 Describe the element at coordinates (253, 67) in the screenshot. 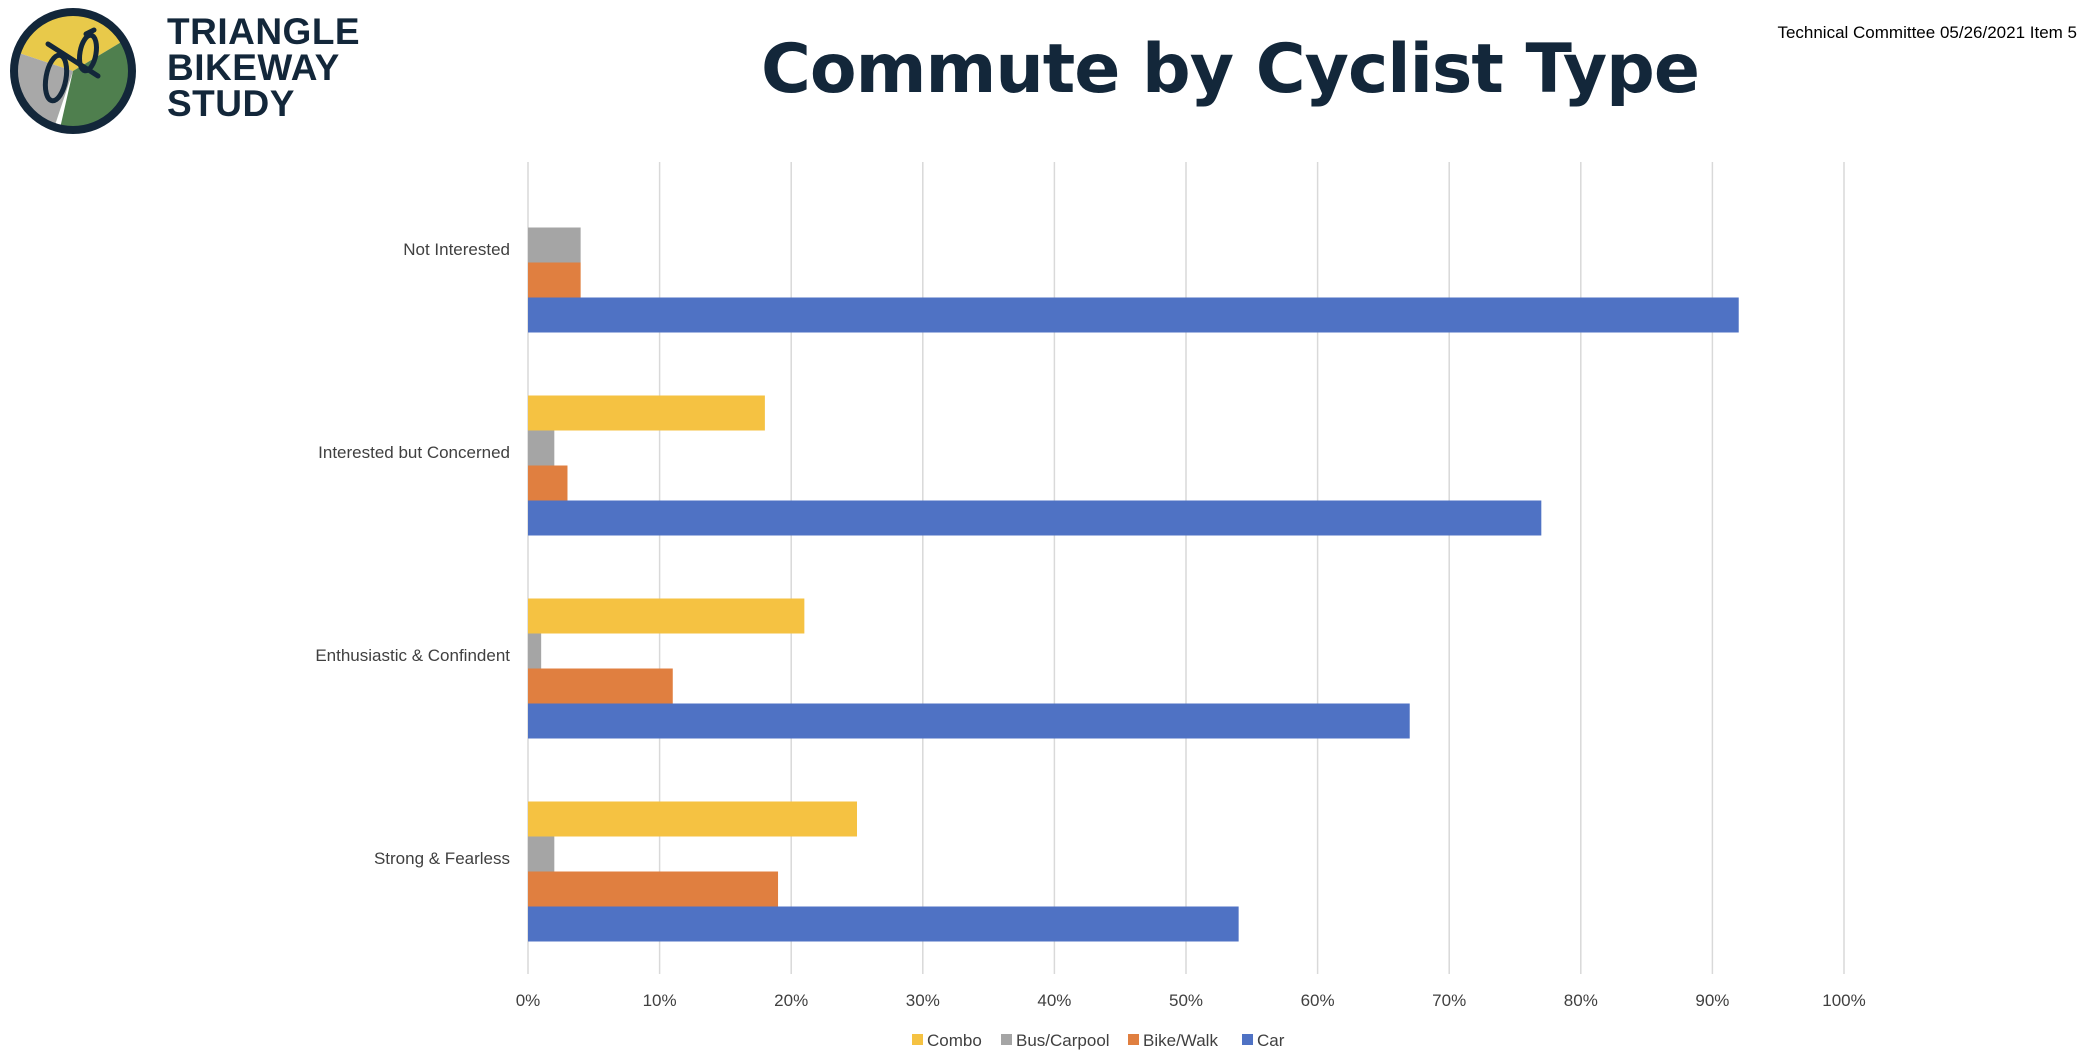

I see `logo-line: BIKEWAY` at that location.